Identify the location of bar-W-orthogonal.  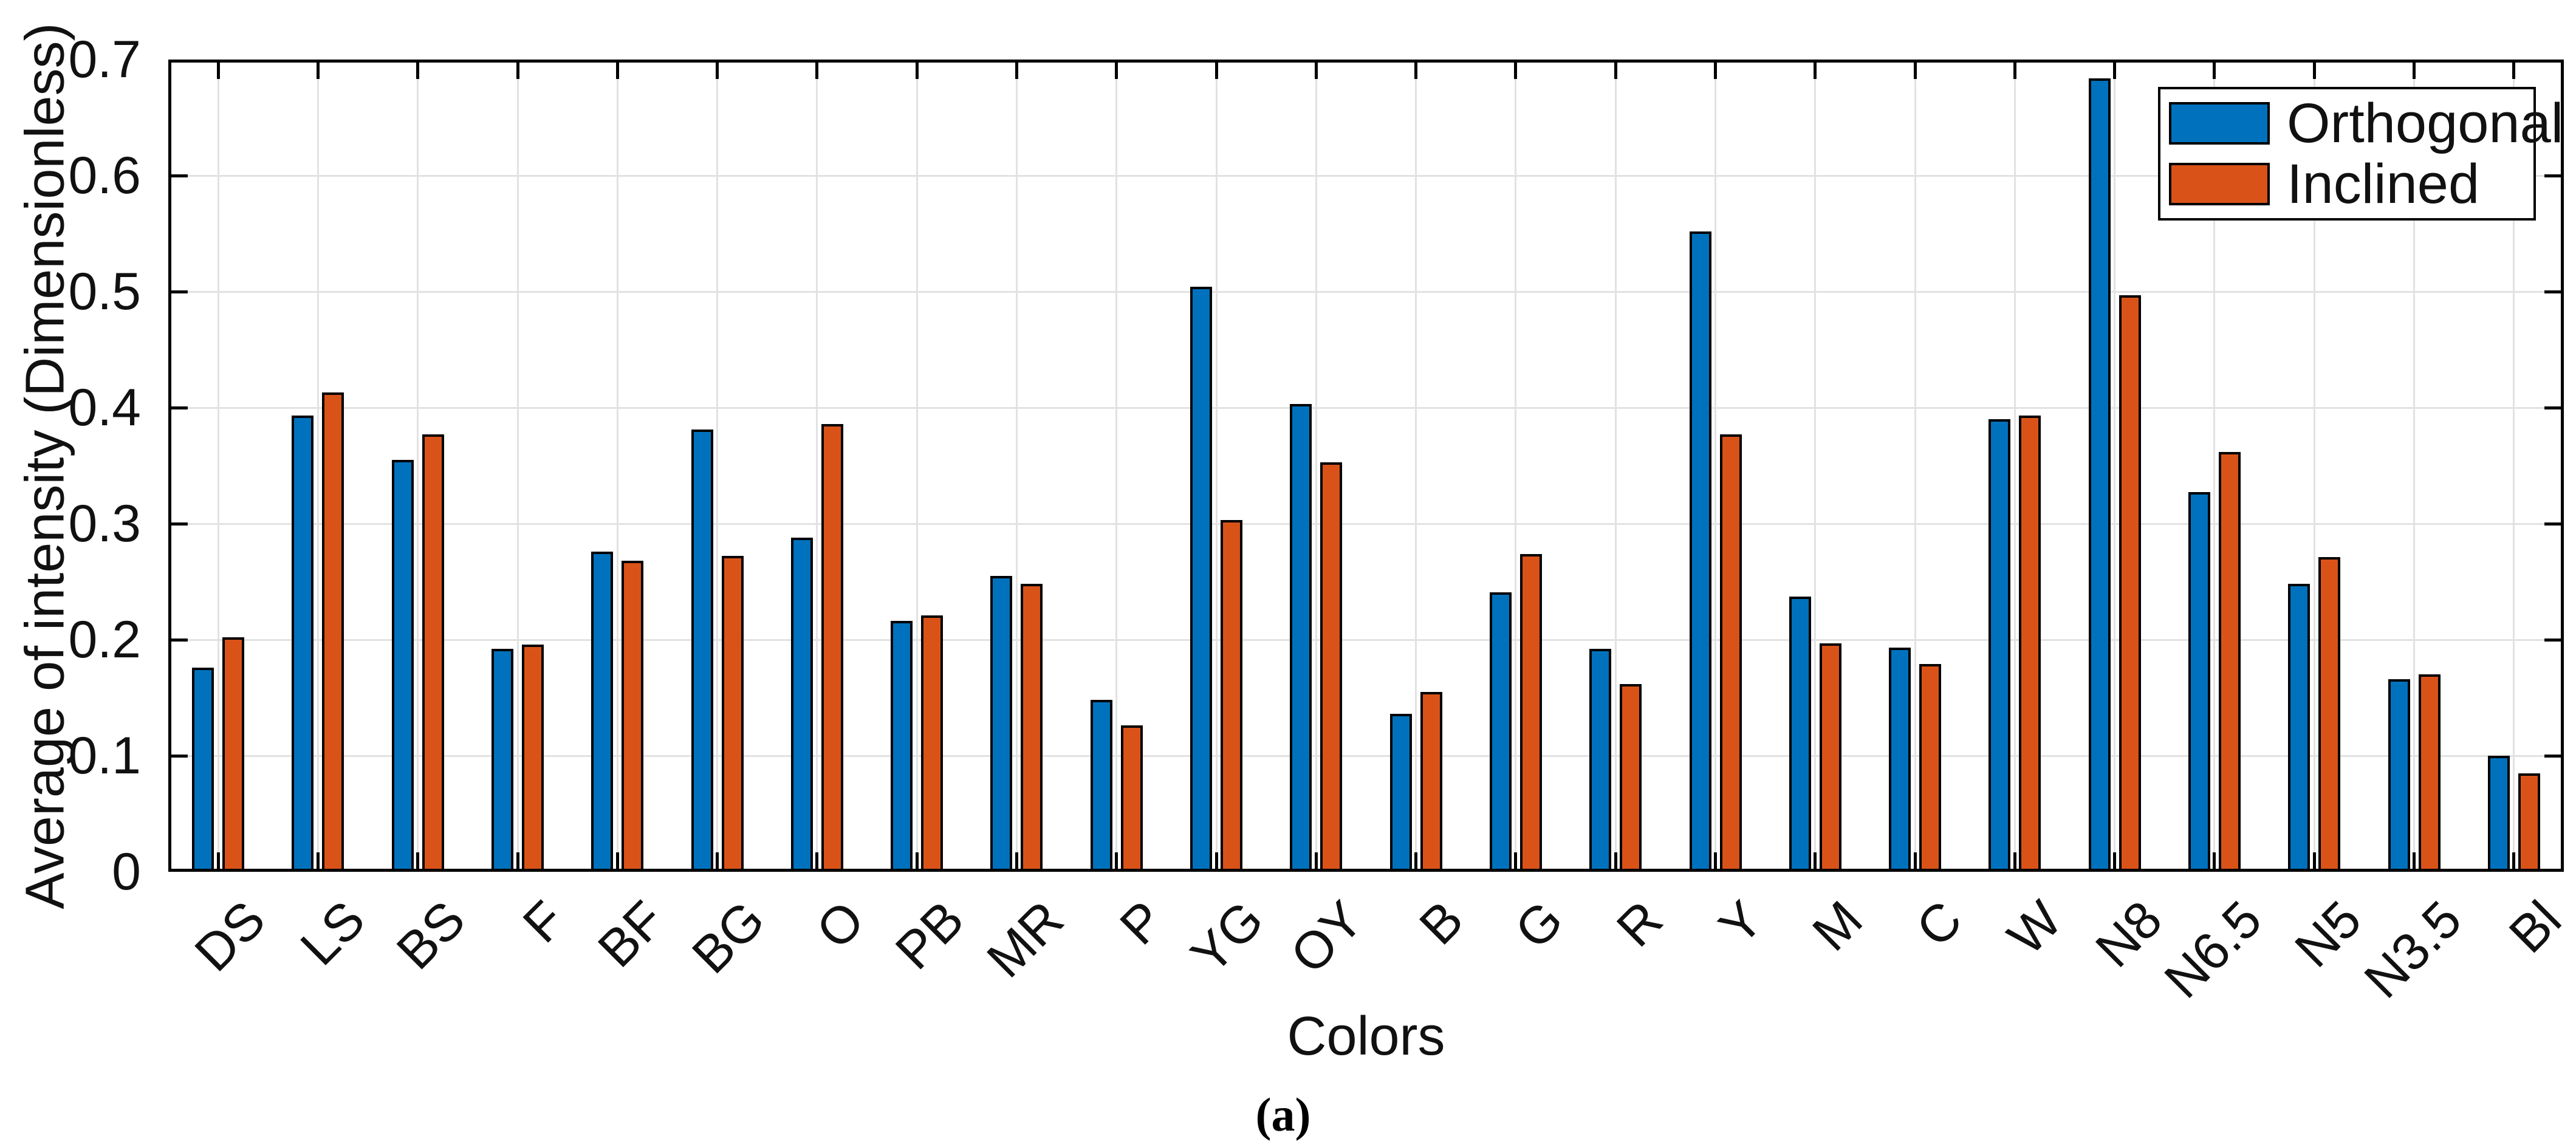
(2000, 645).